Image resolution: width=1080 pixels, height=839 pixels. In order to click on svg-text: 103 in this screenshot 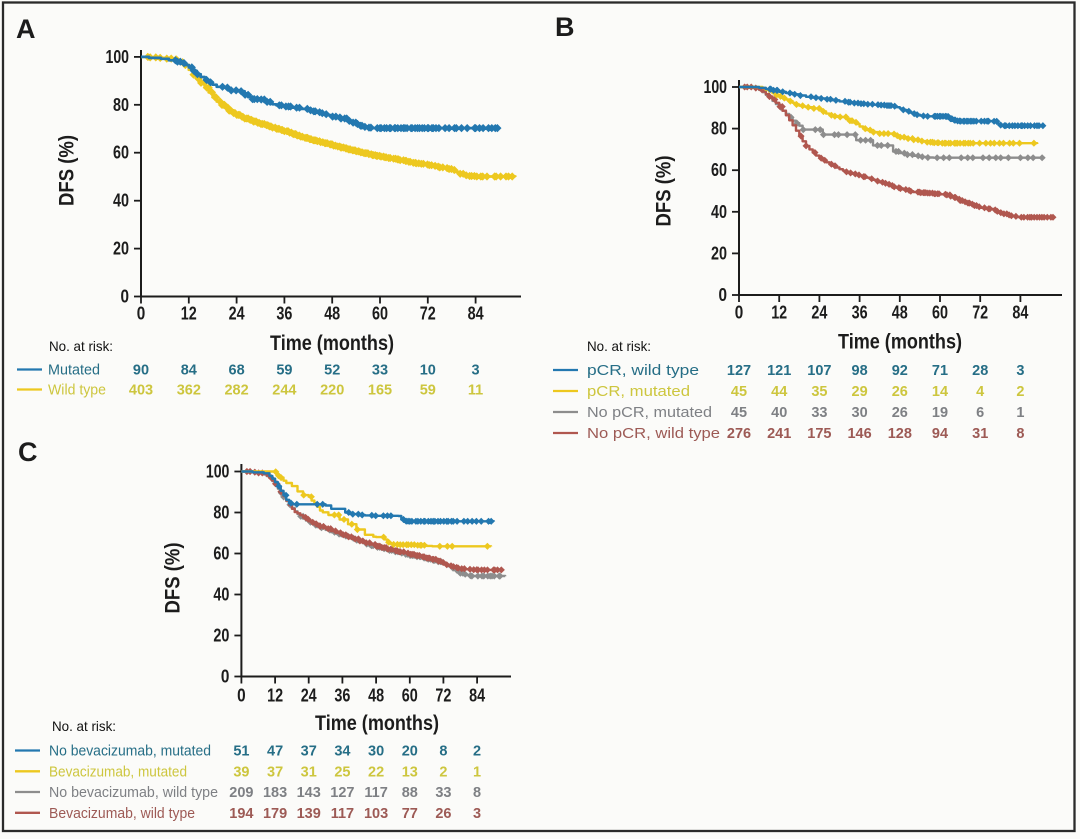, I will do `click(376, 814)`.